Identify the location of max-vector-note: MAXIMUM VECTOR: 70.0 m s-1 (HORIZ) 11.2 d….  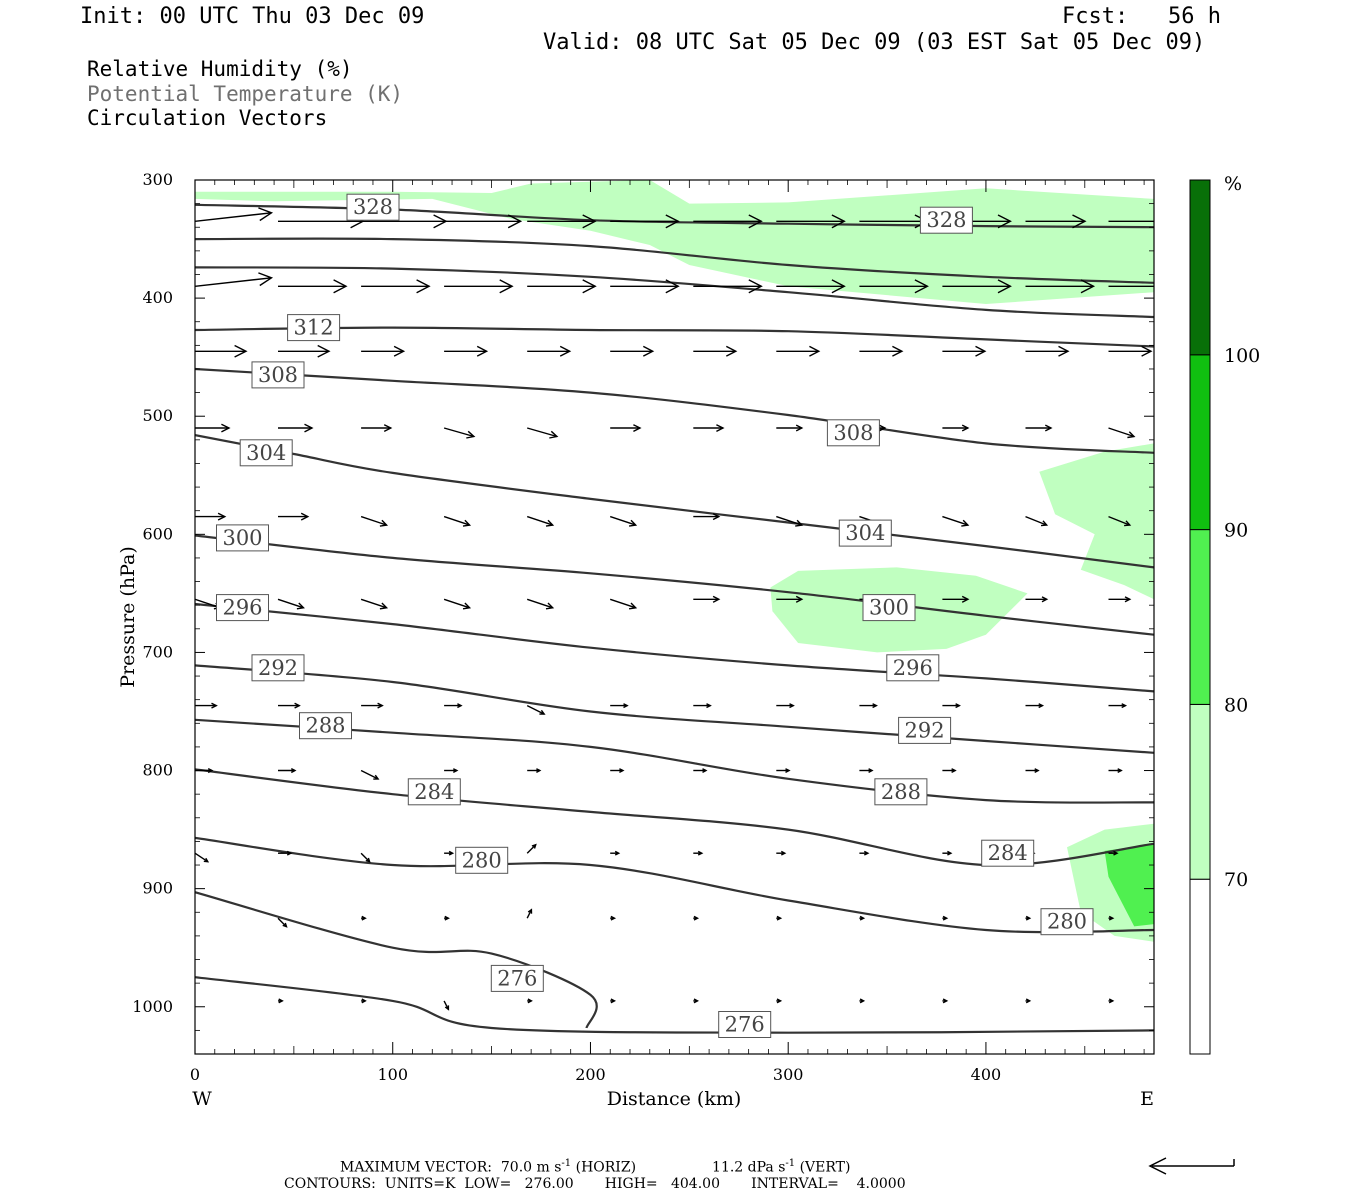
(595, 1167).